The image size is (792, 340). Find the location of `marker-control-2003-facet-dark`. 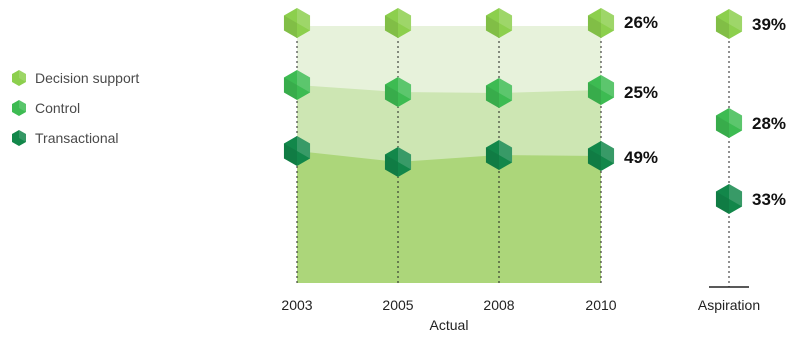

marker-control-2003-facet-dark is located at coordinates (290, 88).